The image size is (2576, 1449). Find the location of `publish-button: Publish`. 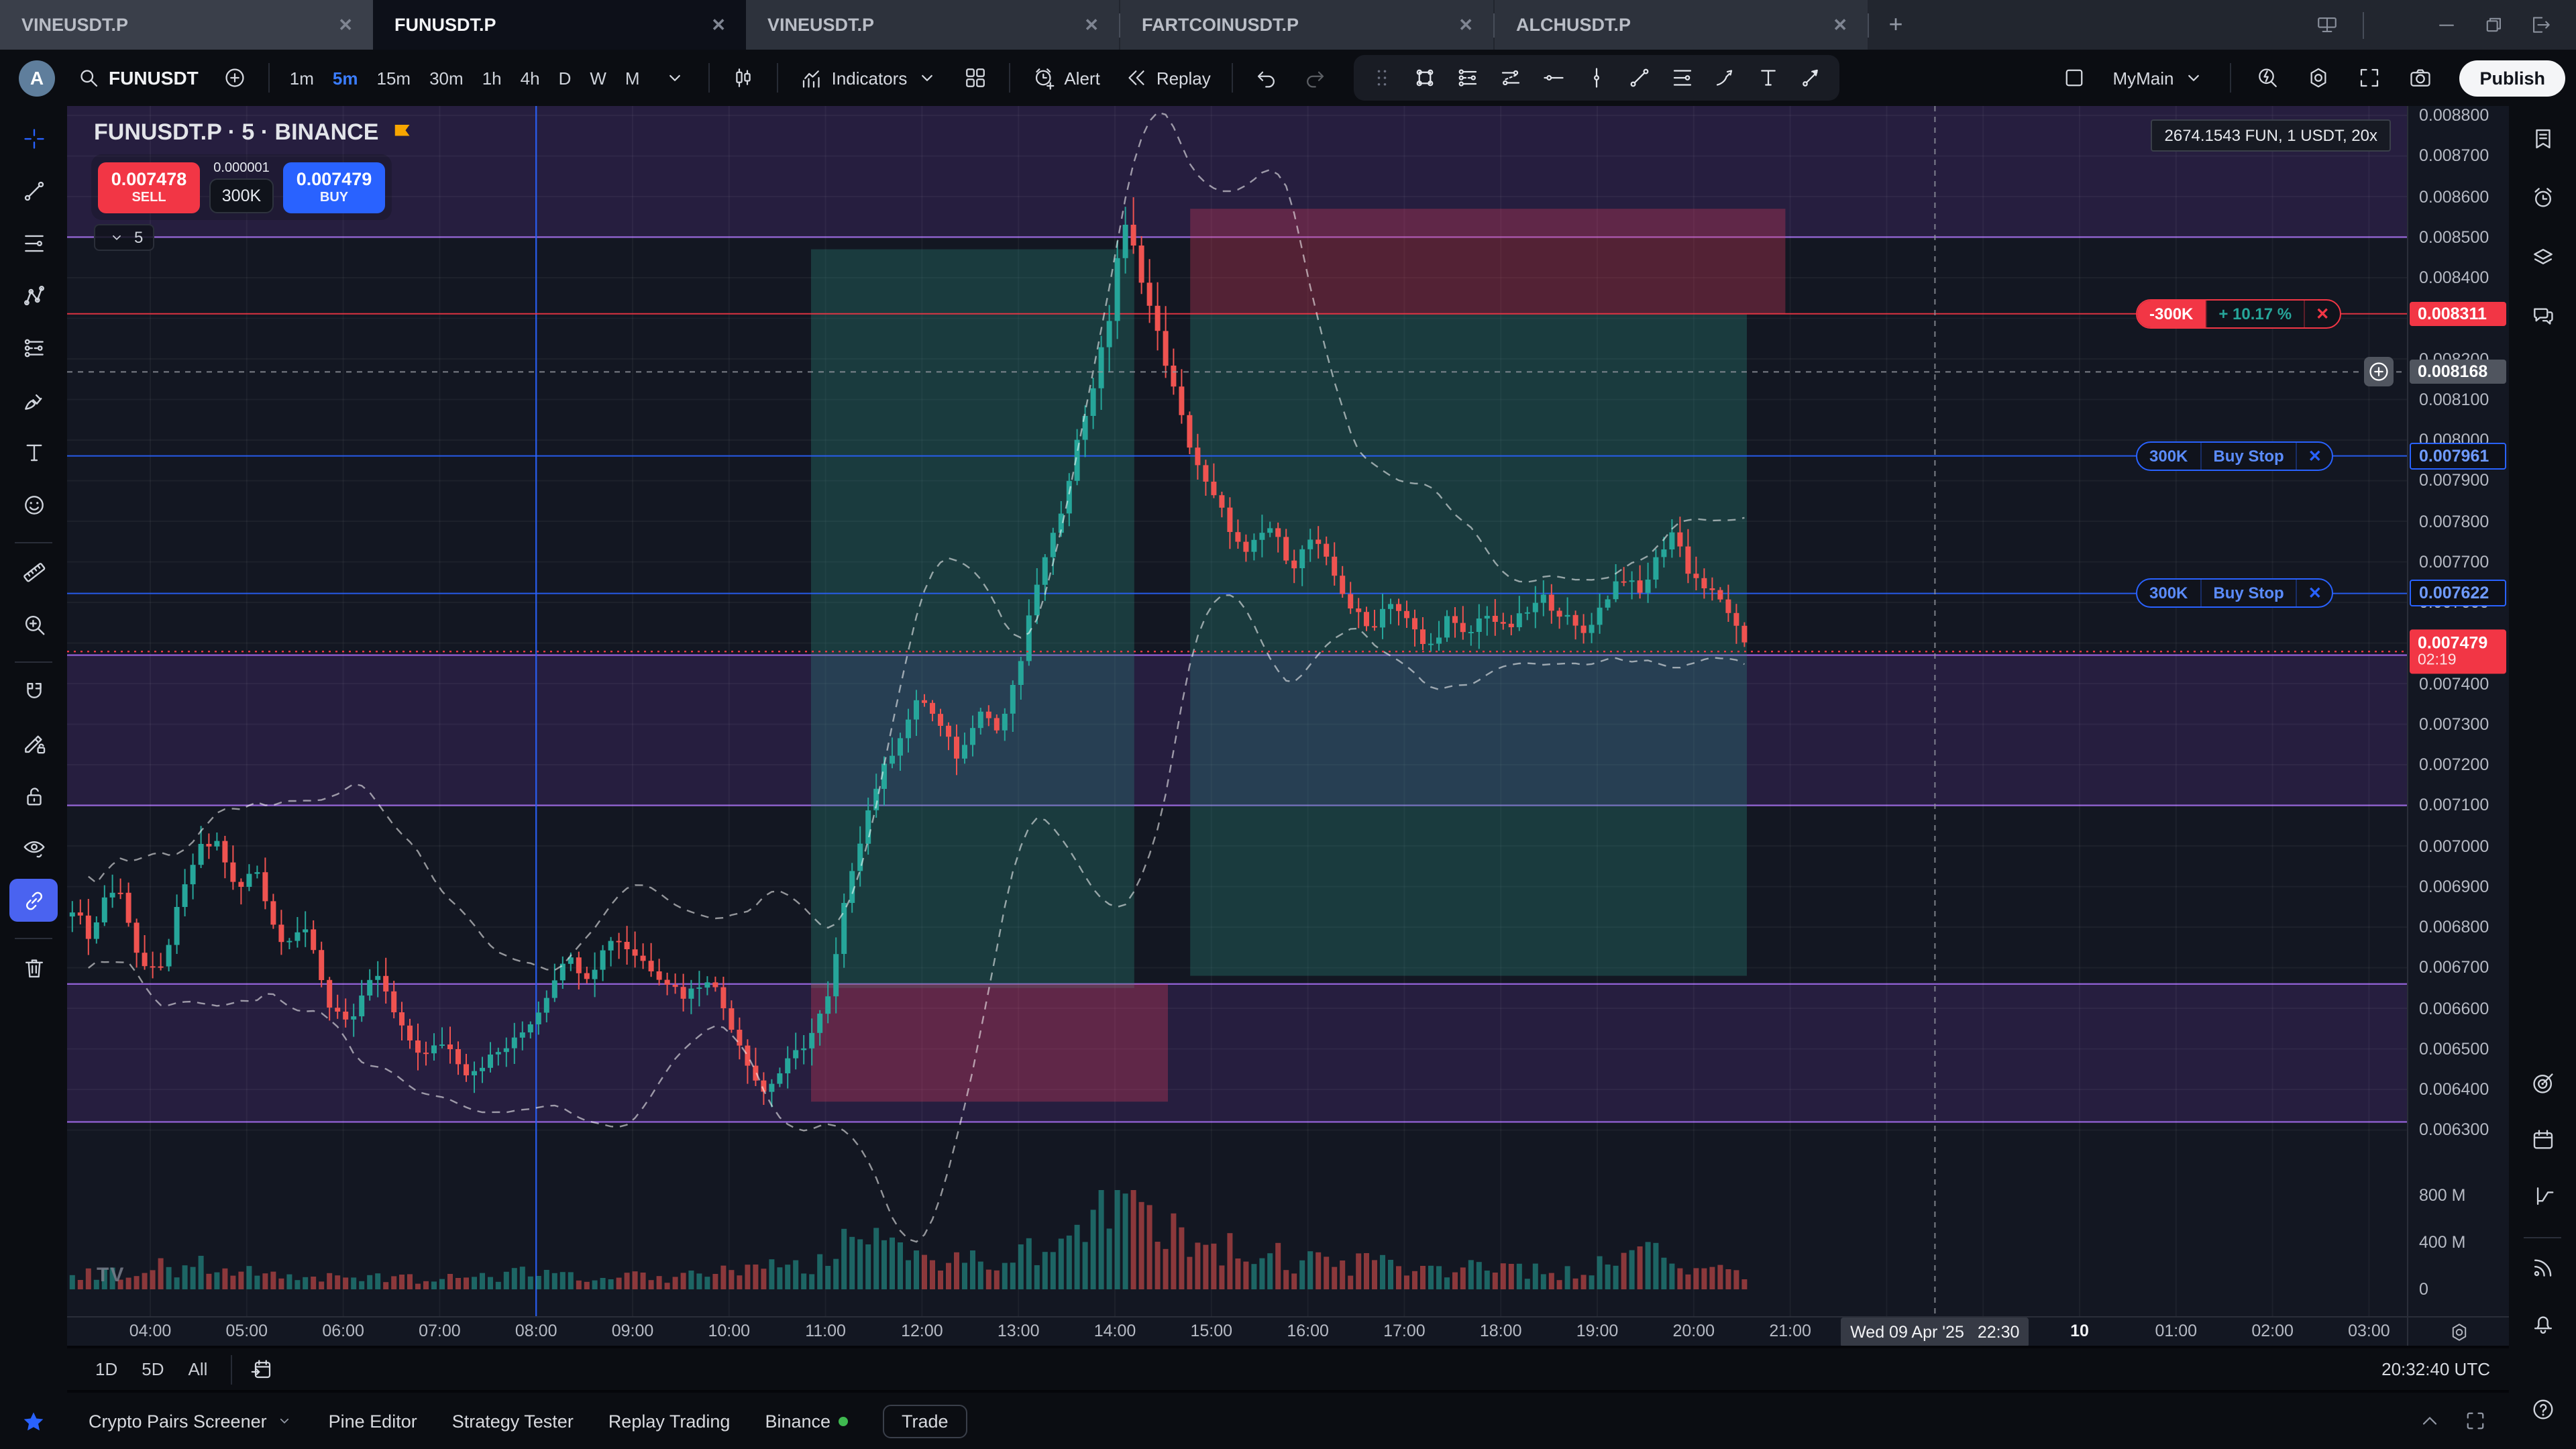

publish-button: Publish is located at coordinates (2512, 78).